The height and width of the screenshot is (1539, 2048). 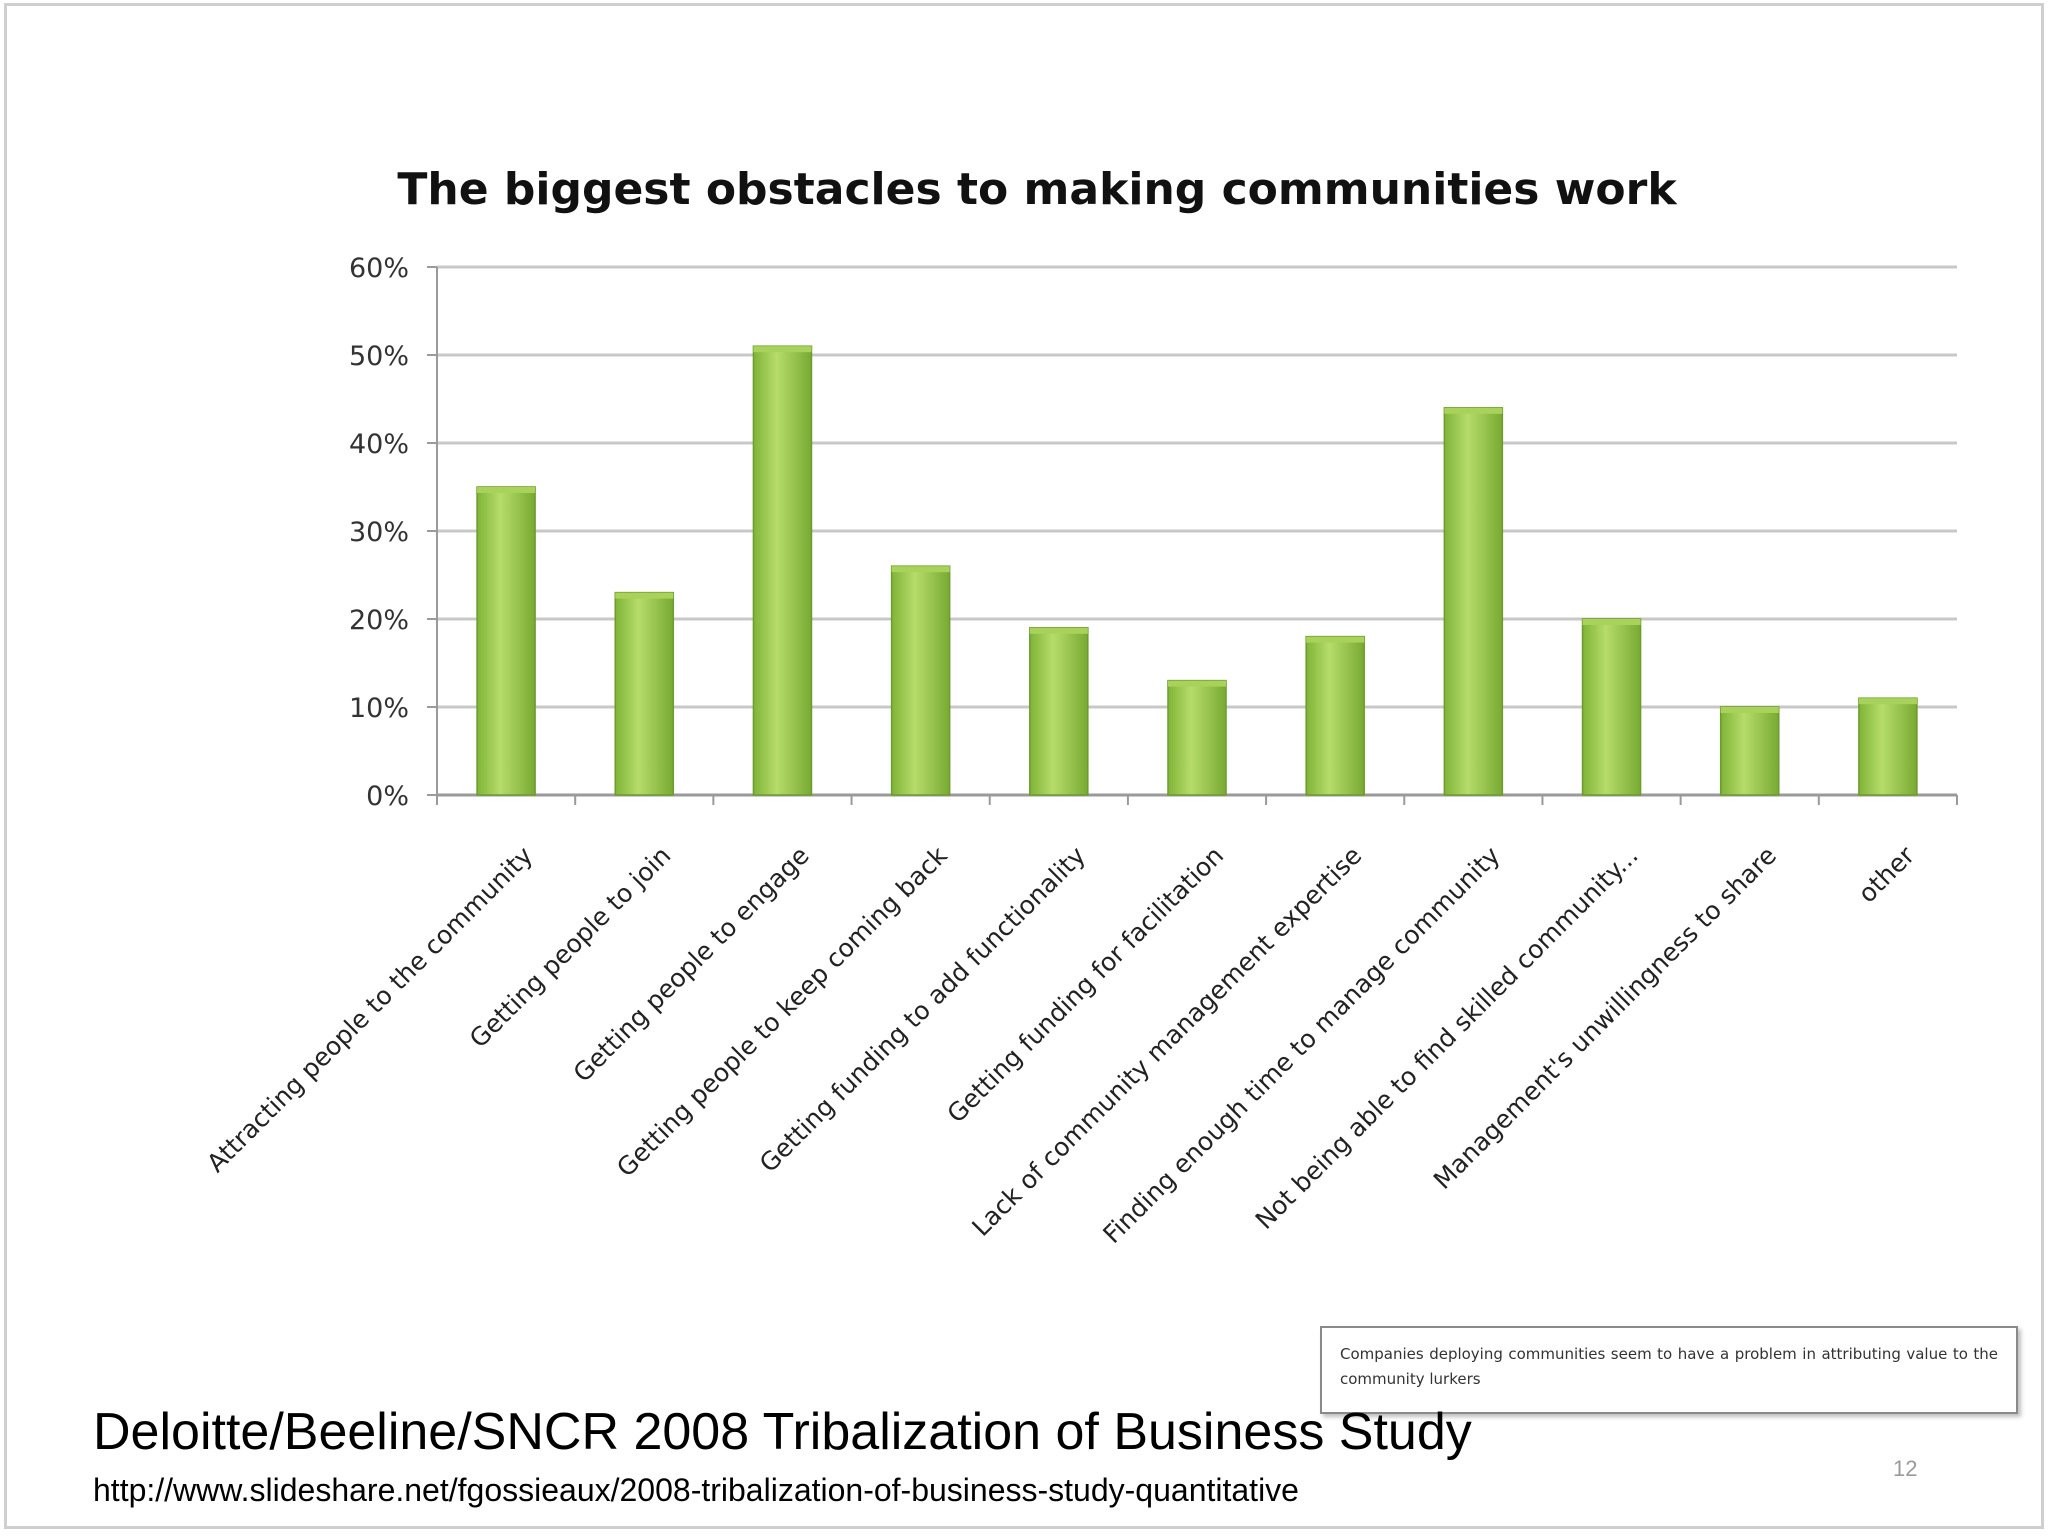 I want to click on y-tick-label: 30%, so click(x=379, y=532).